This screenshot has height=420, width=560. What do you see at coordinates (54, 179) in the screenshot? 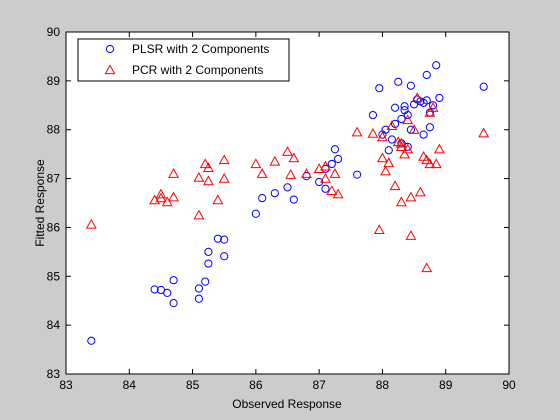
I see `y-tick-label: 87` at bounding box center [54, 179].